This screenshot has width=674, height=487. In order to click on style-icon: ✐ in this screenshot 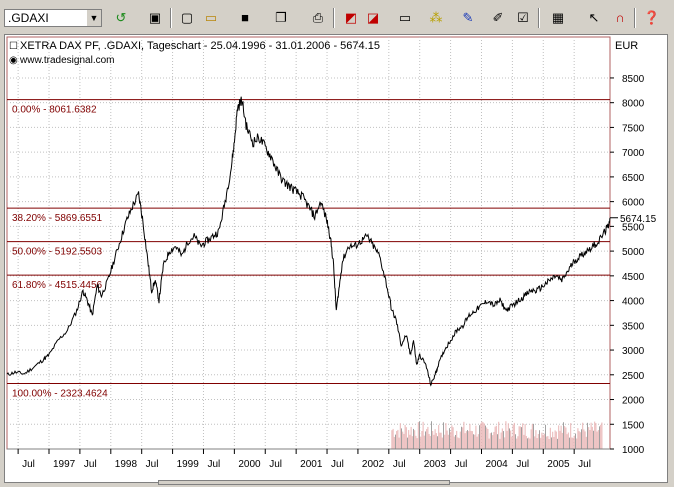, I will do `click(498, 17)`.